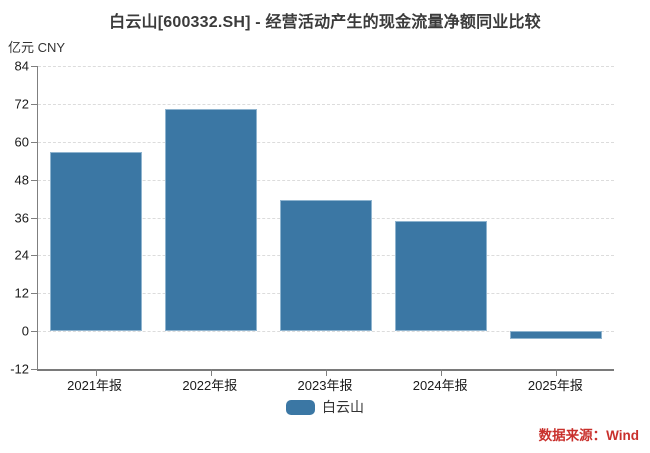 Image resolution: width=650 pixels, height=453 pixels. I want to click on bar-2022年报, so click(210, 220).